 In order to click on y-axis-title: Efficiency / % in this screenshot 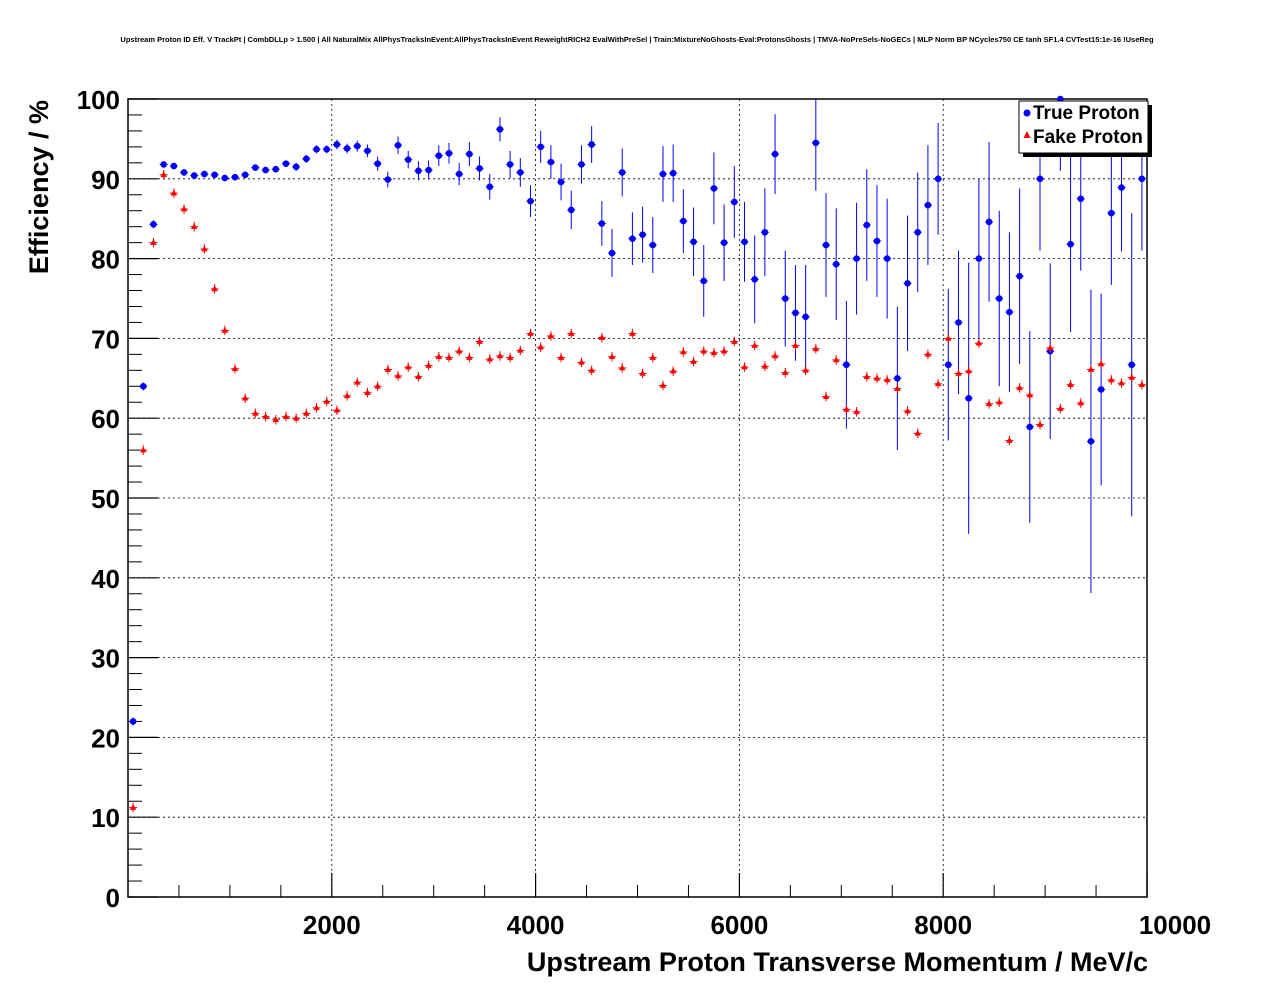, I will do `click(39, 187)`.